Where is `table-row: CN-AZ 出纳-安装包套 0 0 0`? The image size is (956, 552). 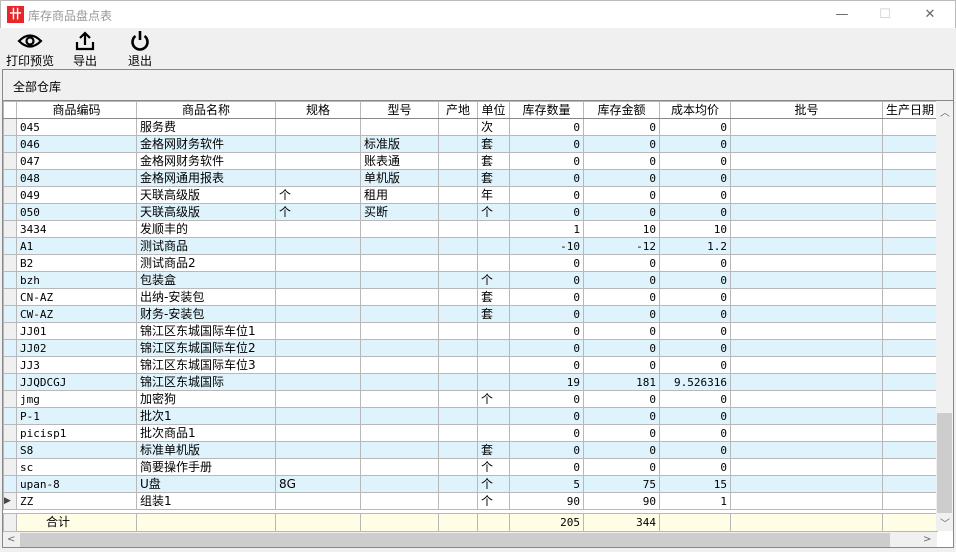 table-row: CN-AZ 出纳-安装包套 0 0 0 is located at coordinates (471, 297).